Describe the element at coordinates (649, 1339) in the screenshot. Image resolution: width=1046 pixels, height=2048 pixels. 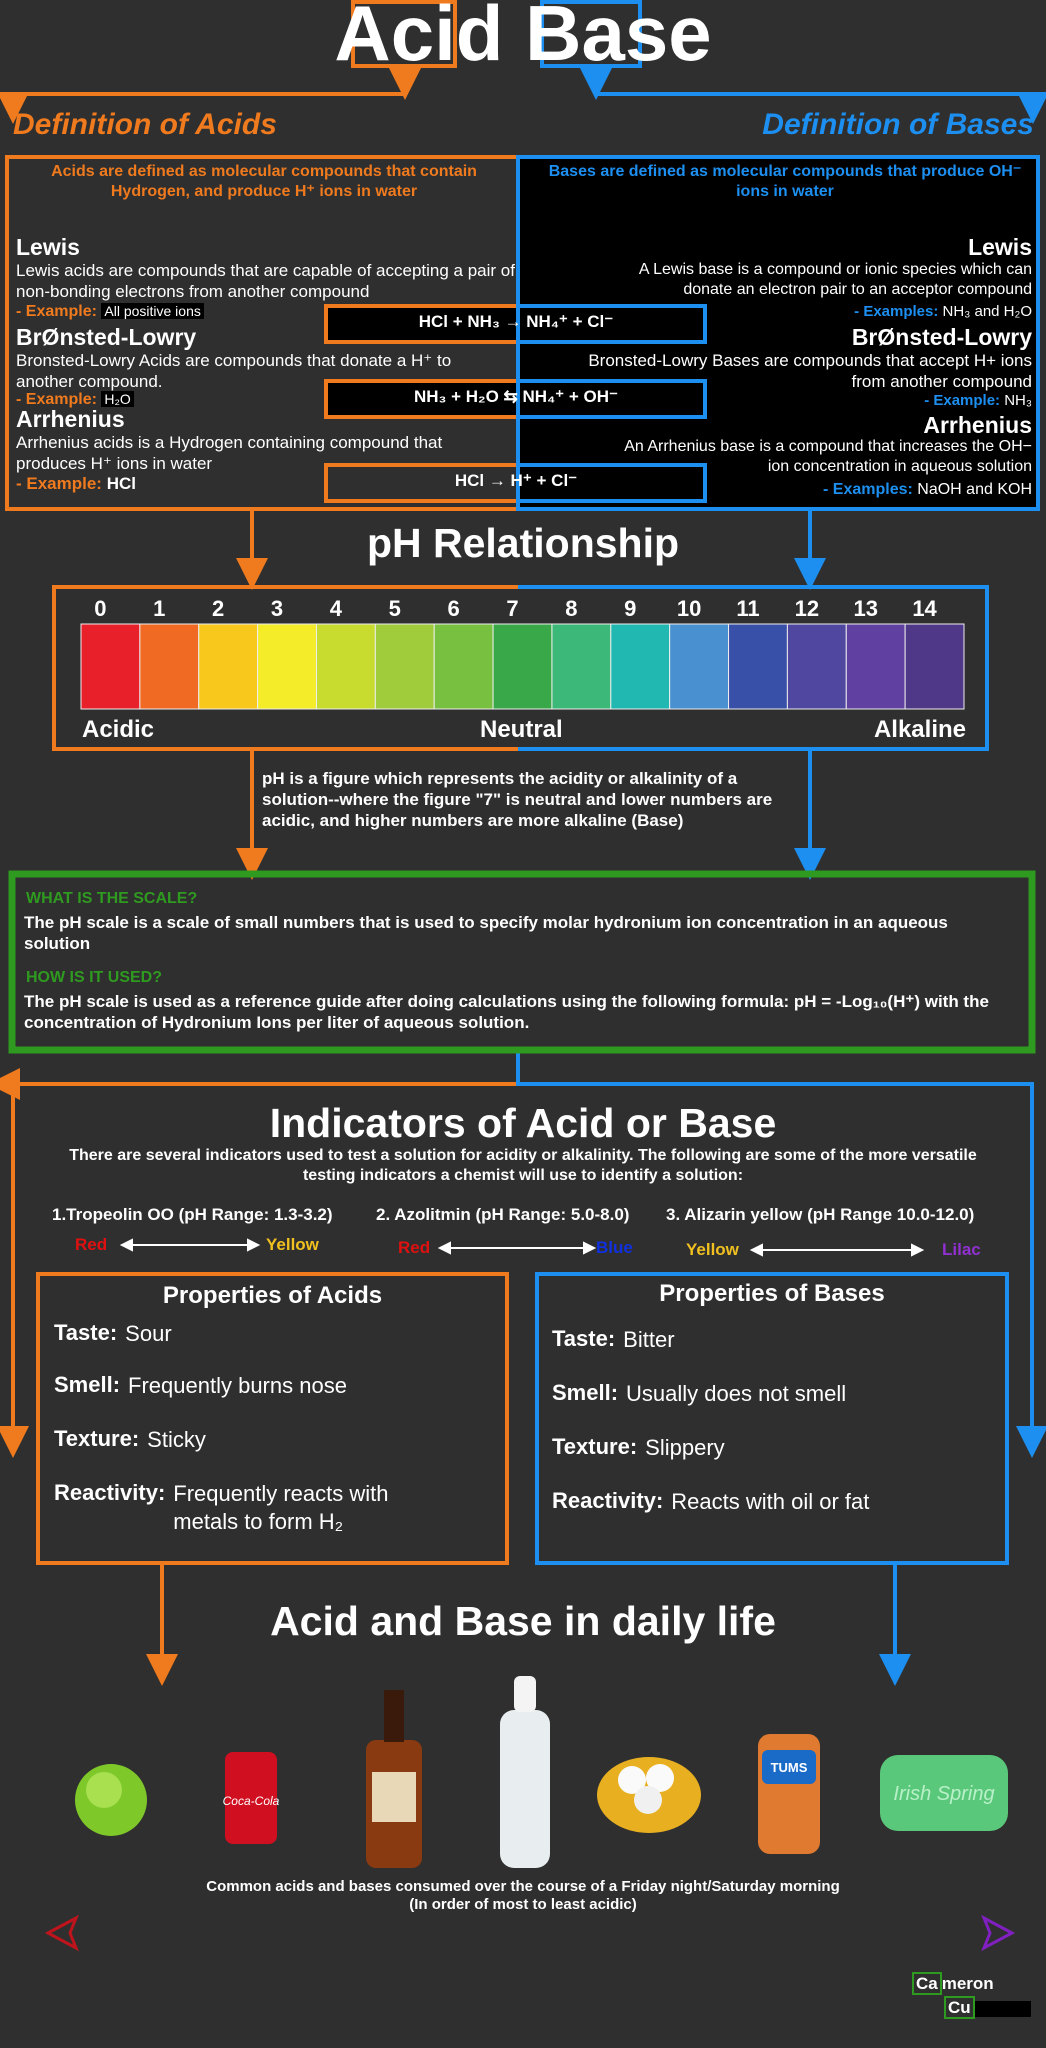
I see `property-value: Bitter` at that location.